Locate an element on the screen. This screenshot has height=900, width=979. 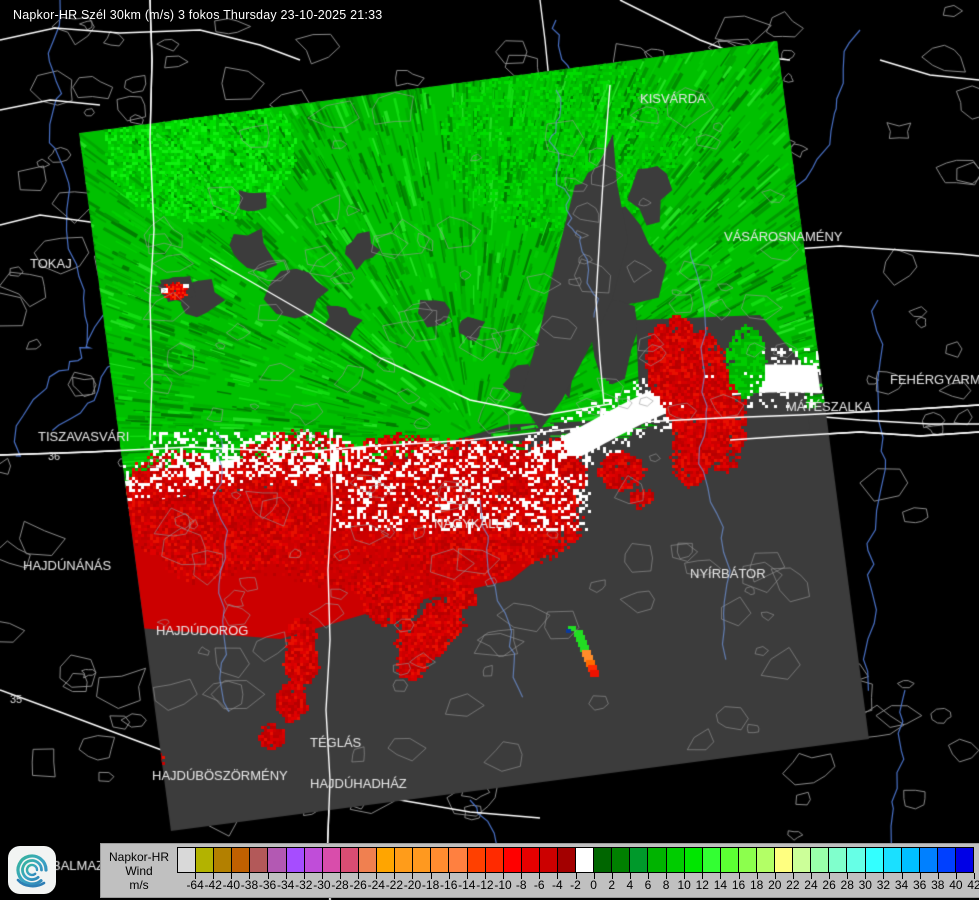
tick-label: 38 is located at coordinates (938, 885).